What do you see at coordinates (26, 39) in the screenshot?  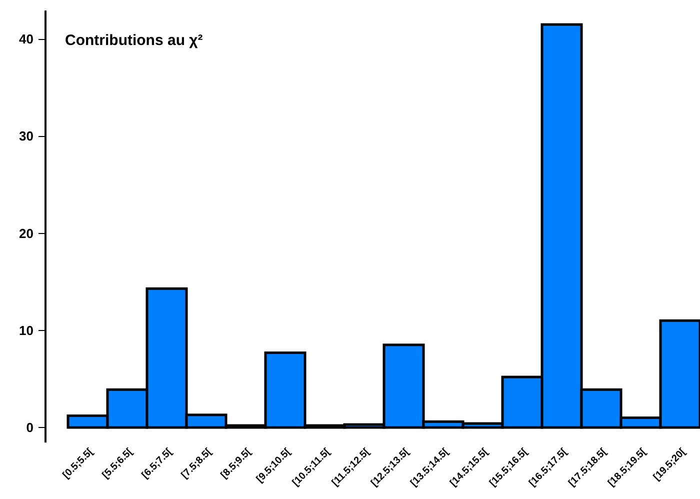 I see `y-tick-label: 40` at bounding box center [26, 39].